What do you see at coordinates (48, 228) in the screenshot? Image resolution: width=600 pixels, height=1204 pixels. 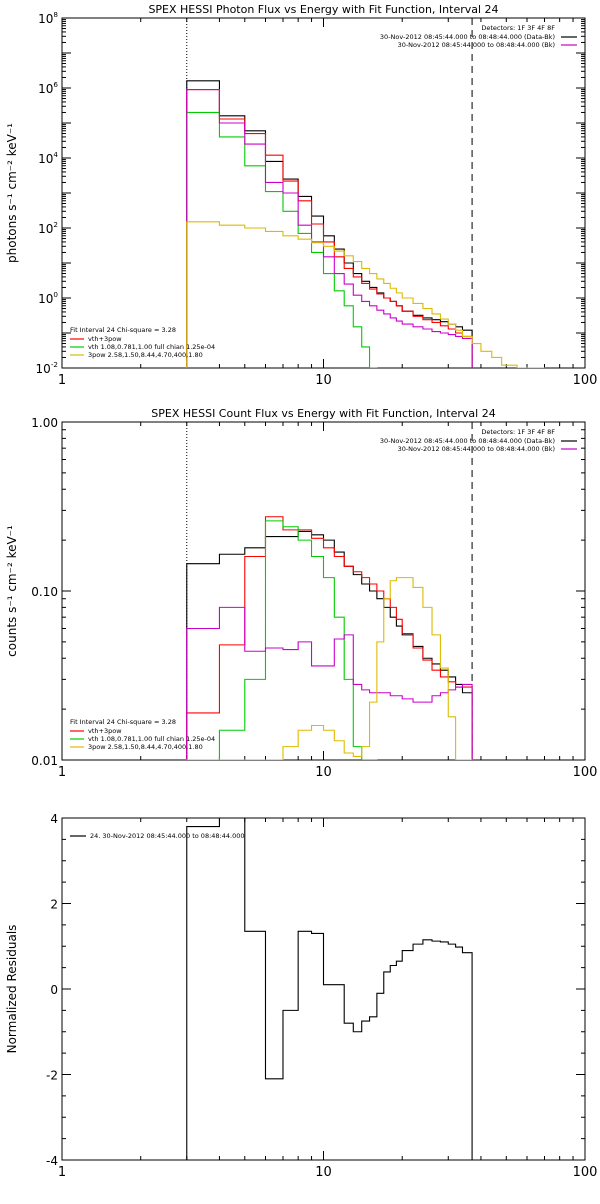 I see `y-tick-label: 10²` at bounding box center [48, 228].